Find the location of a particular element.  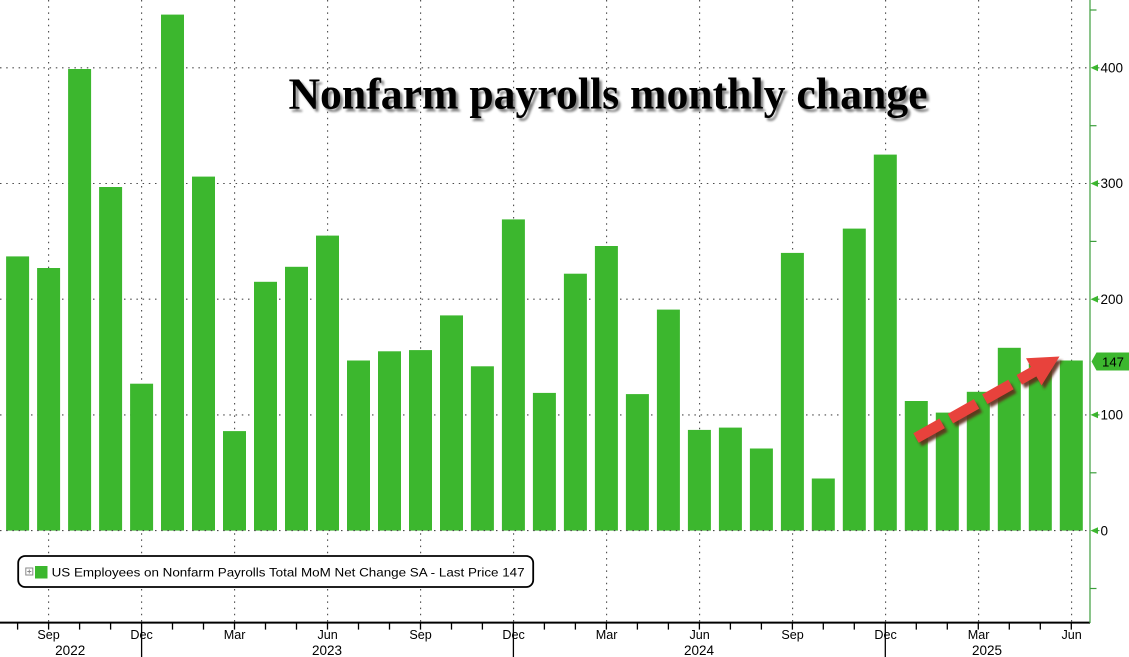

svg-text: 0 is located at coordinates (1105, 530).